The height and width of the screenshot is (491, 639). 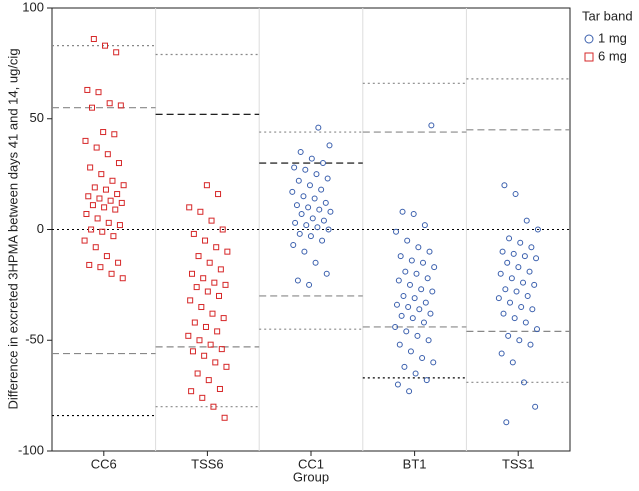 What do you see at coordinates (311, 476) in the screenshot?
I see `x-axis-title: Group` at bounding box center [311, 476].